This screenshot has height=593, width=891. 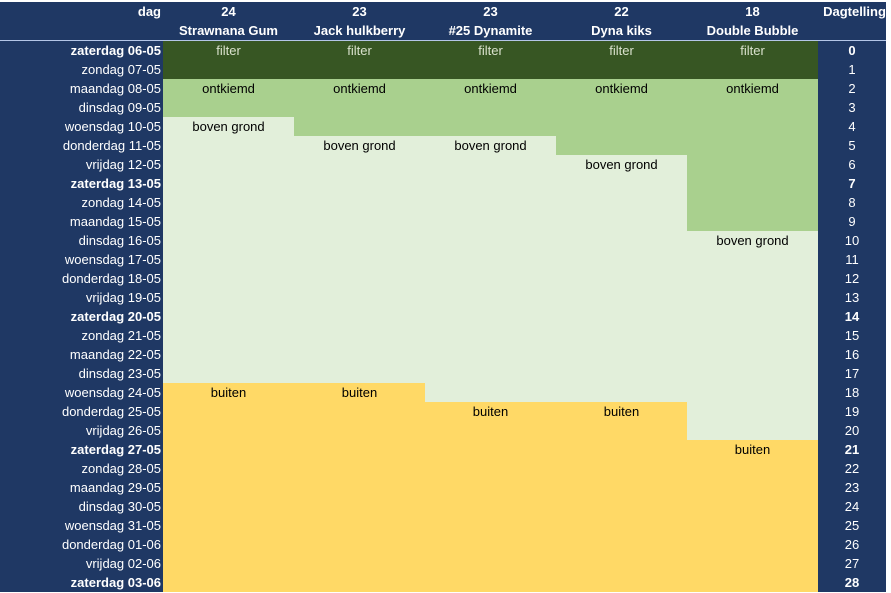 I want to click on day-count-cell: 6, so click(x=852, y=164).